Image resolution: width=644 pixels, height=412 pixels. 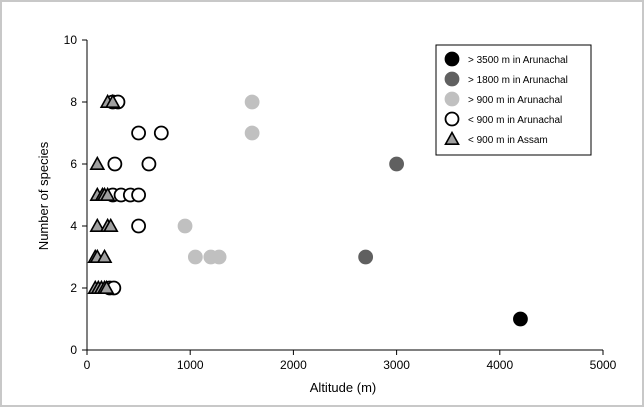 What do you see at coordinates (73, 102) in the screenshot?
I see `y-tick-label: 8` at bounding box center [73, 102].